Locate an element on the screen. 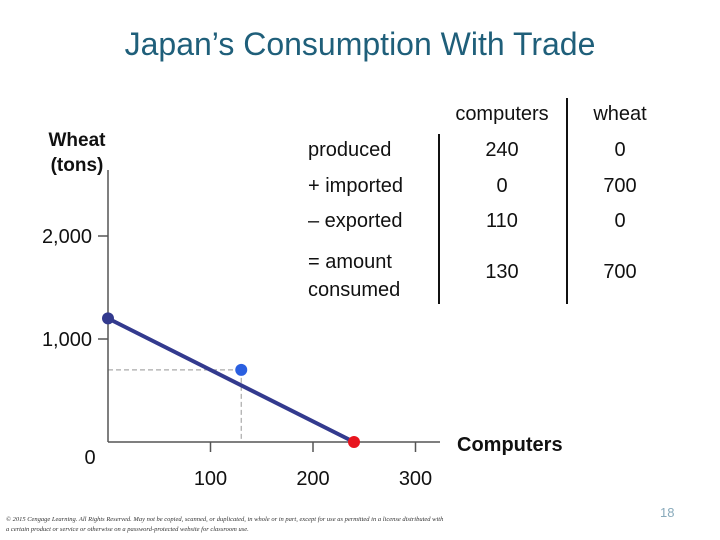 The image size is (720, 540). y-axis-label: Wheat (tons) is located at coordinates (77, 153).